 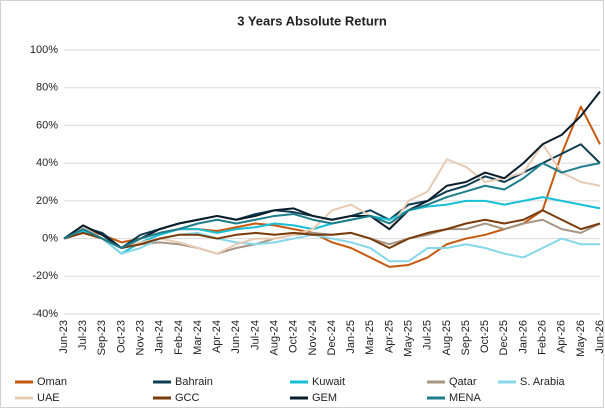 What do you see at coordinates (389, 336) in the screenshot?
I see `x-tick-label: Apr-25` at bounding box center [389, 336].